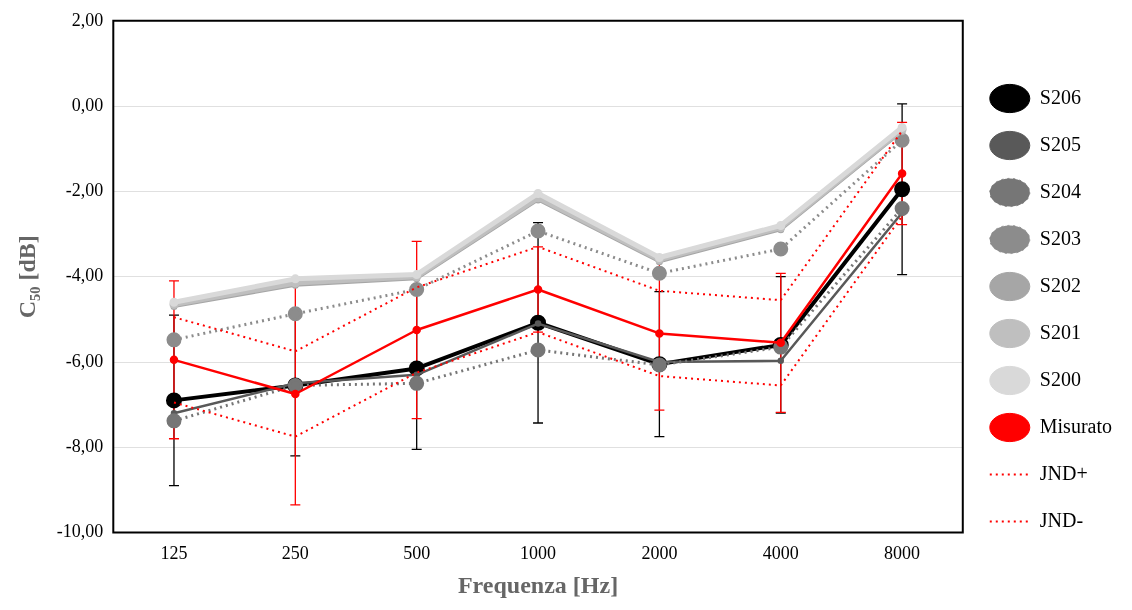  What do you see at coordinates (87, 104) in the screenshot?
I see `y-tick-label: 0,00` at bounding box center [87, 104].